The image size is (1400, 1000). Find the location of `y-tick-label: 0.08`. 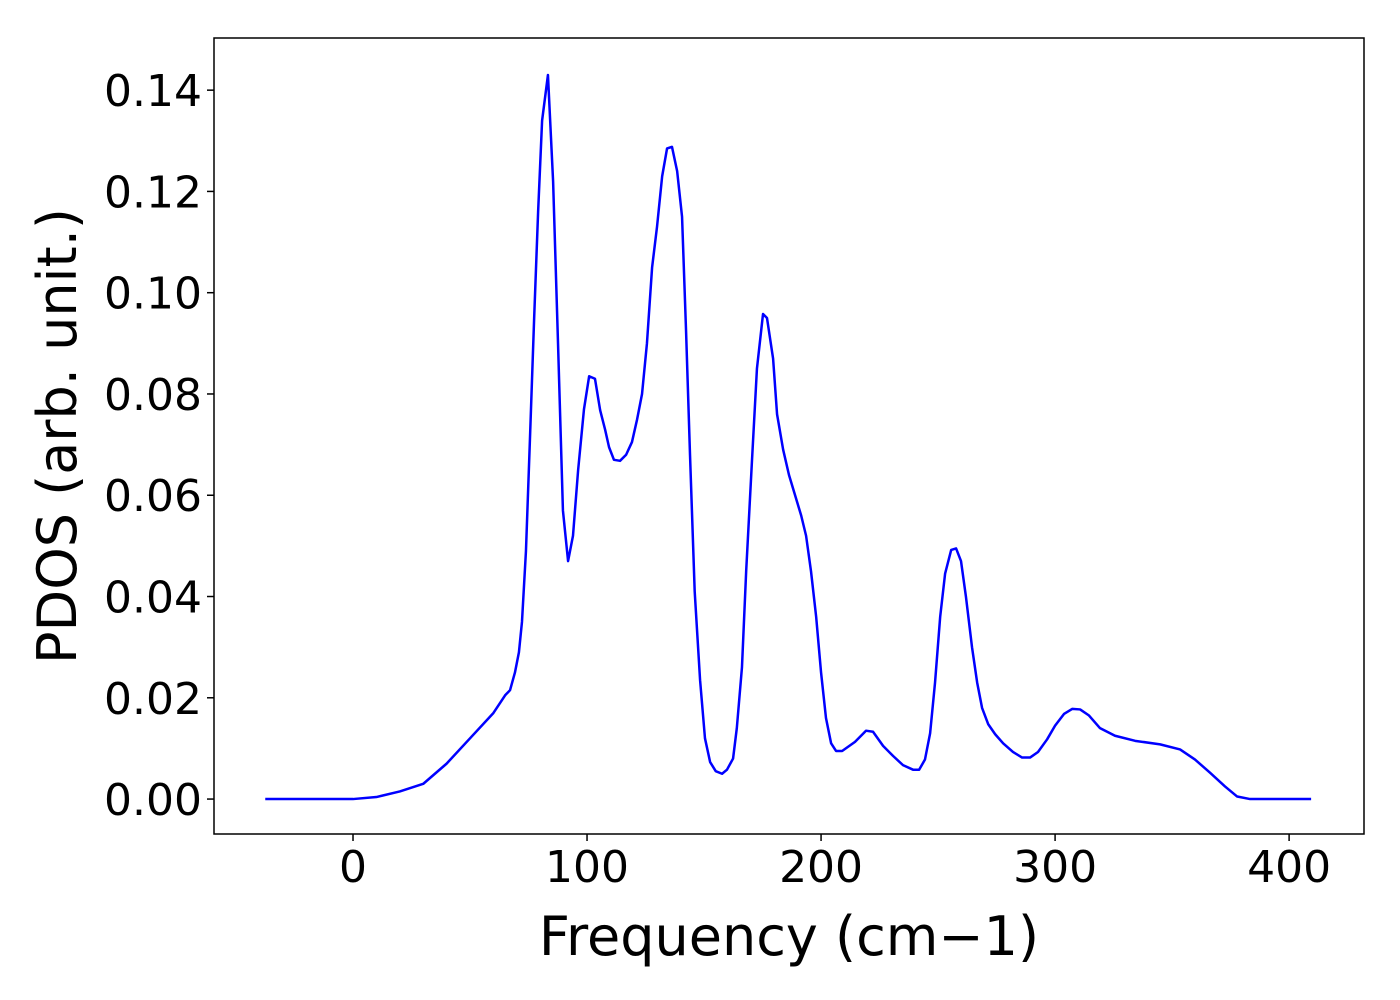

y-tick-label: 0.08 is located at coordinates (153, 395).